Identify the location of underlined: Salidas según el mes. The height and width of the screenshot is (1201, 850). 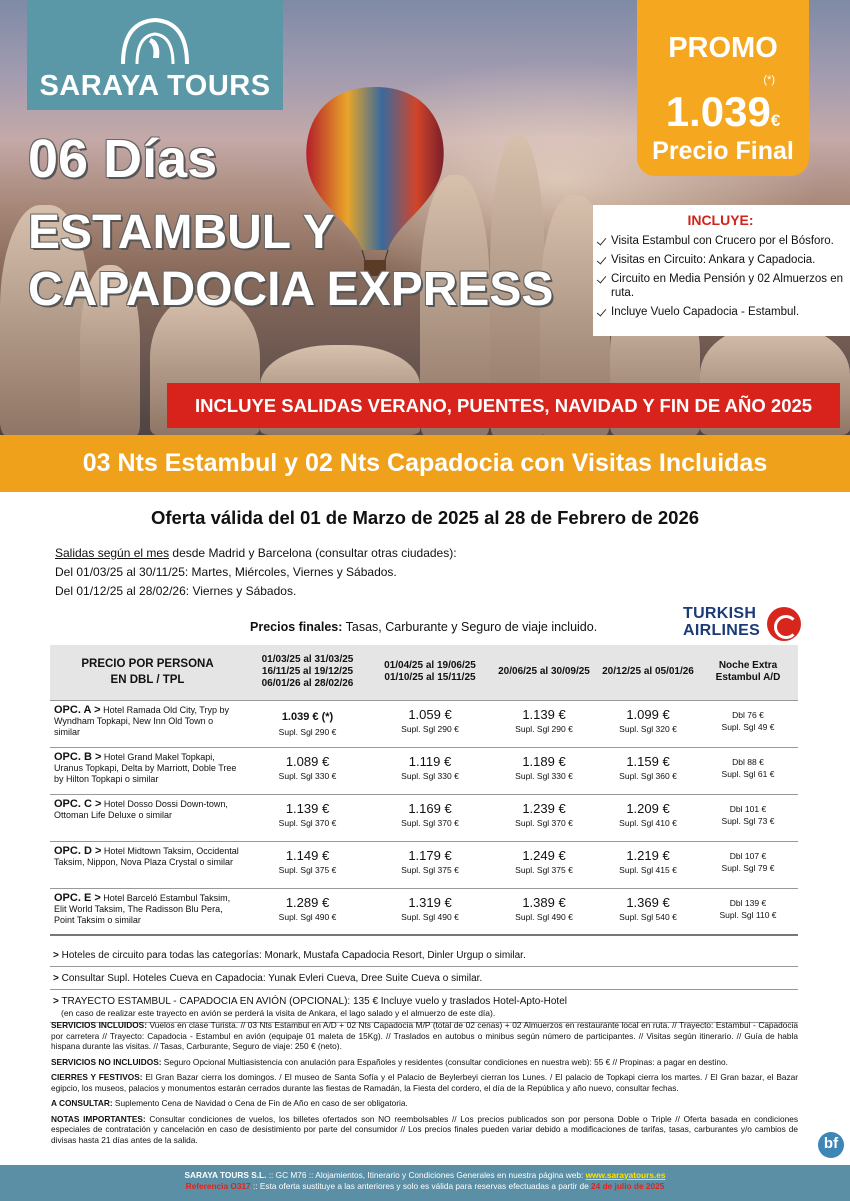
(112, 553).